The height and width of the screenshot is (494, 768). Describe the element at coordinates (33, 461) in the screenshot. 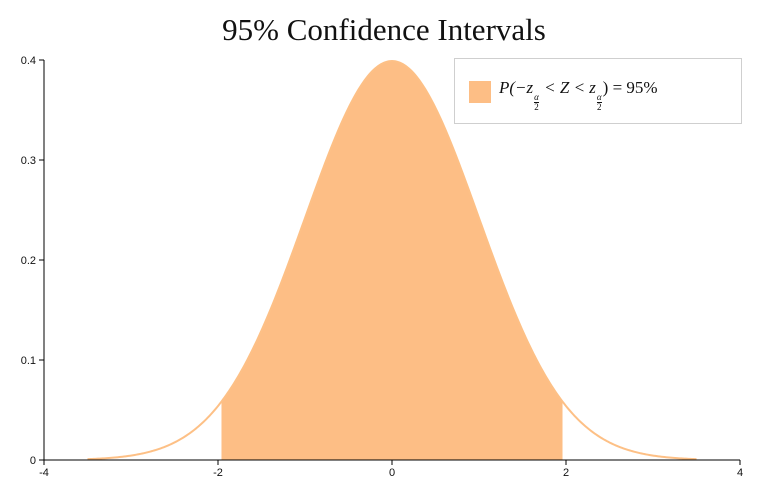

I see `y-tick-label: 0` at that location.